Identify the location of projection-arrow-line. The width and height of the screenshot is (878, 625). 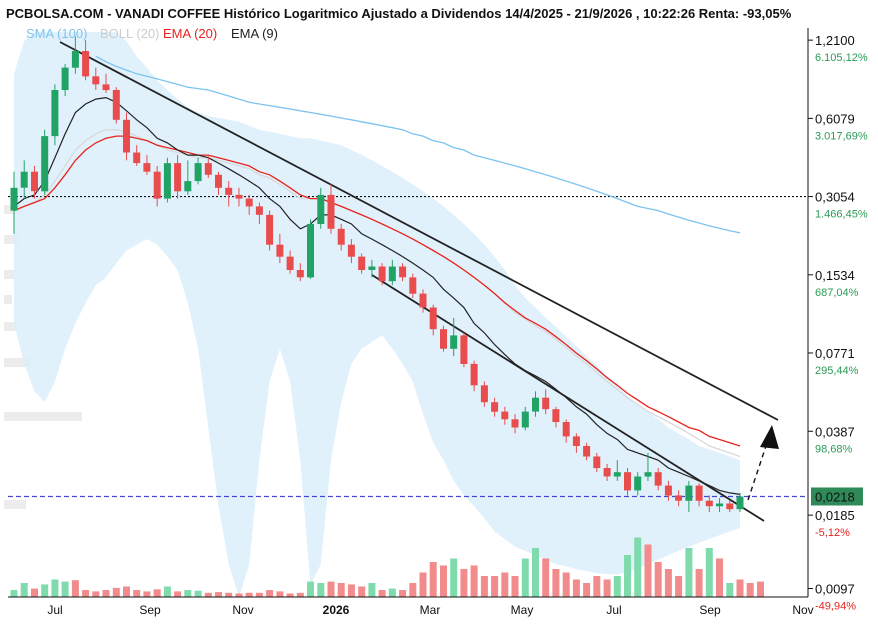
(758, 470).